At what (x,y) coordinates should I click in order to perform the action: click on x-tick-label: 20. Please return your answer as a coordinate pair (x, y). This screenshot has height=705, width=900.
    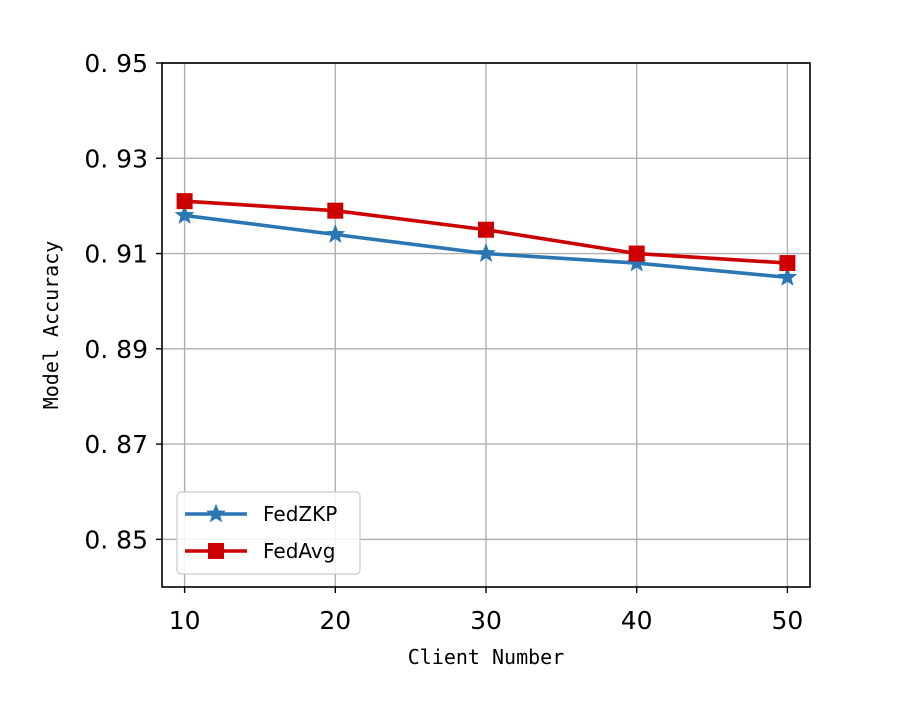
    Looking at the image, I should click on (335, 620).